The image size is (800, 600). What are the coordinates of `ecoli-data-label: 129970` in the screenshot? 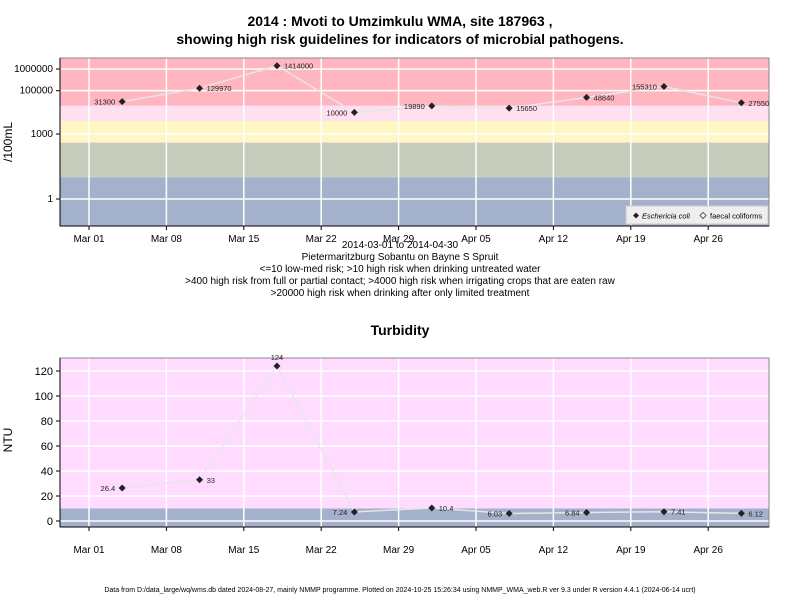 It's located at (219, 88).